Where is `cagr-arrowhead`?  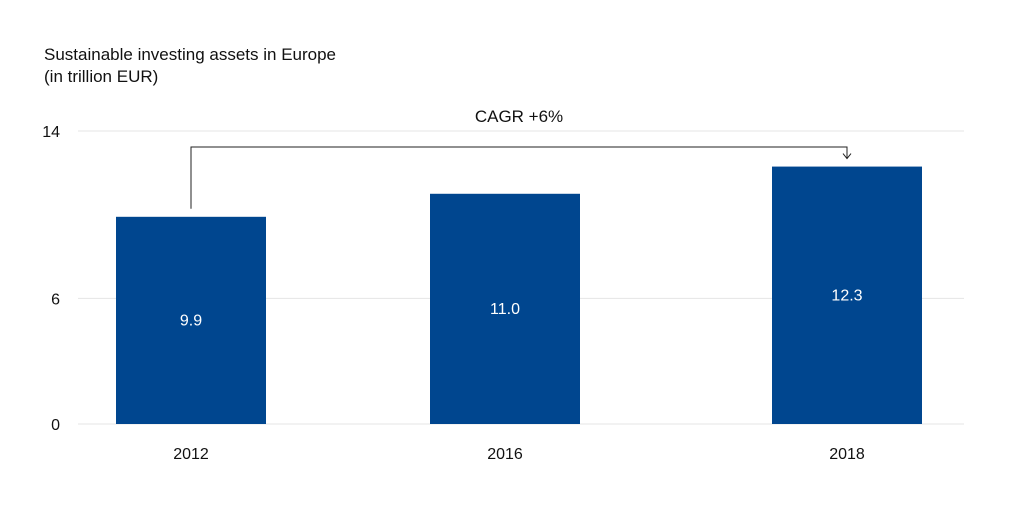 cagr-arrowhead is located at coordinates (847, 156).